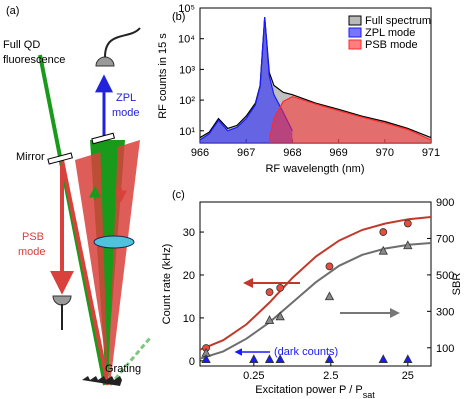  I want to click on y2-tick-label: 900, so click(445, 203).